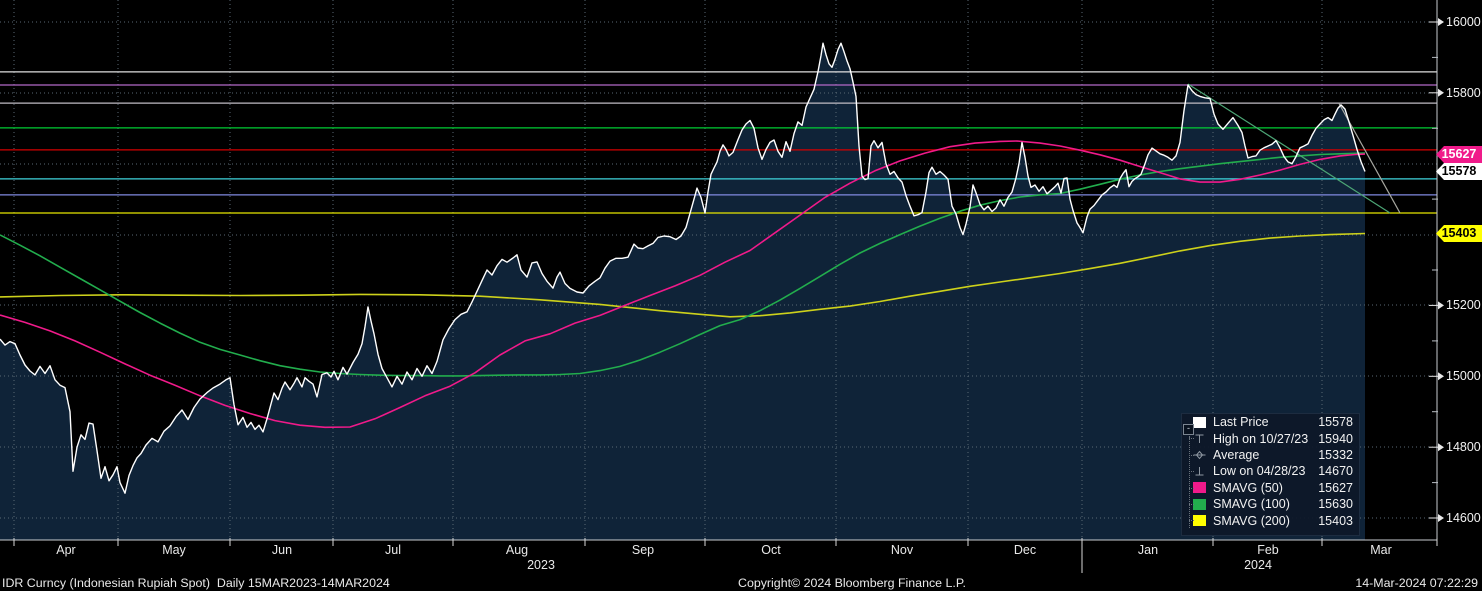 The width and height of the screenshot is (1482, 591). What do you see at coordinates (1270, 455) in the screenshot?
I see `legend-row: Average 15332` at bounding box center [1270, 455].